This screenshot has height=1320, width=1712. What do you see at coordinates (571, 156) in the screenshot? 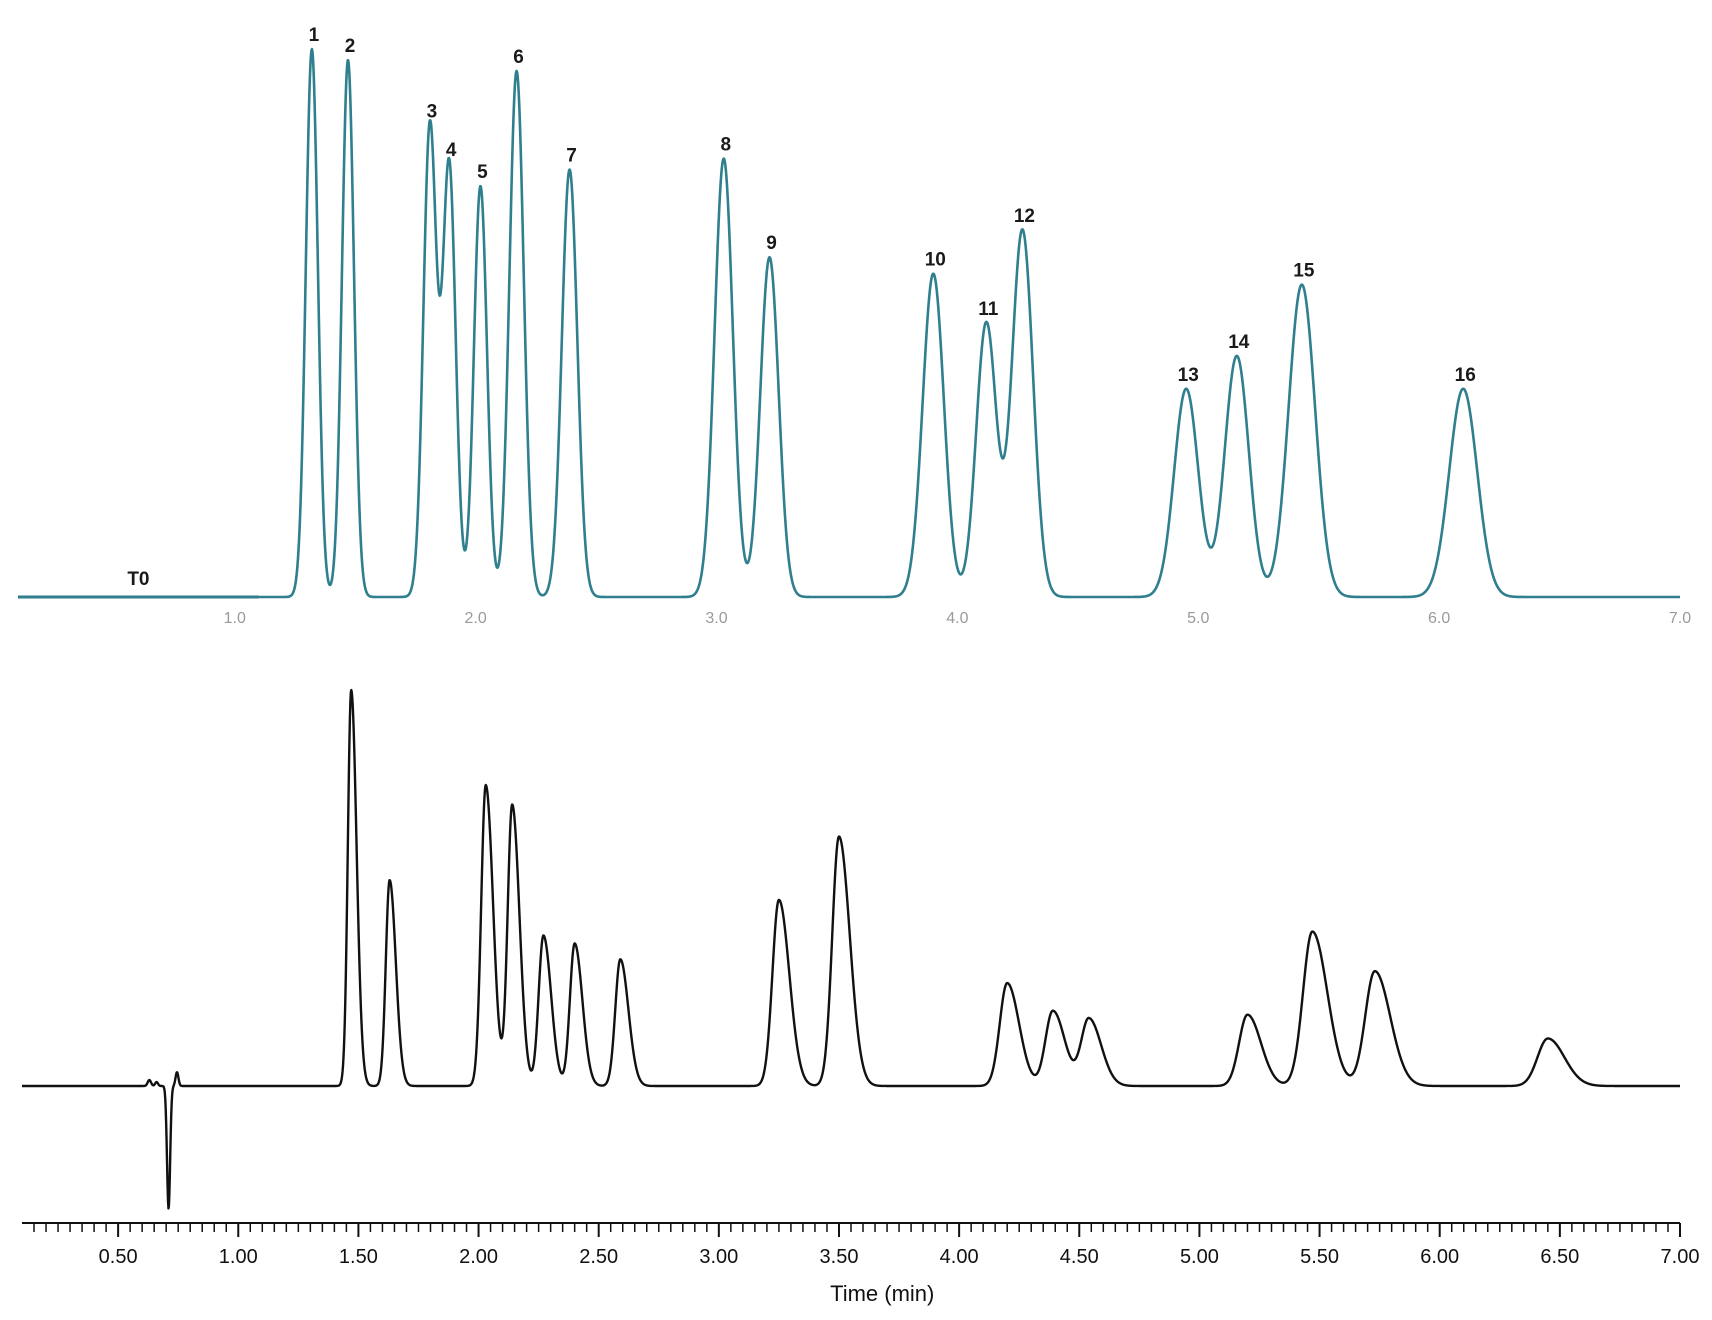
I see `top-peak-label: 7` at bounding box center [571, 156].